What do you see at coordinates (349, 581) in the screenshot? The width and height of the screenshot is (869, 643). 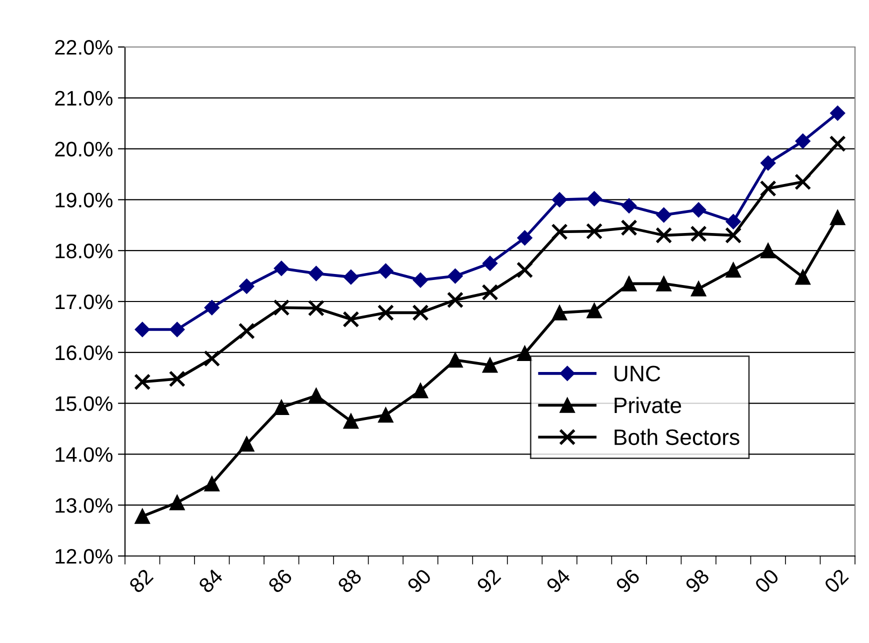 I see `x-tick-label: 88` at bounding box center [349, 581].